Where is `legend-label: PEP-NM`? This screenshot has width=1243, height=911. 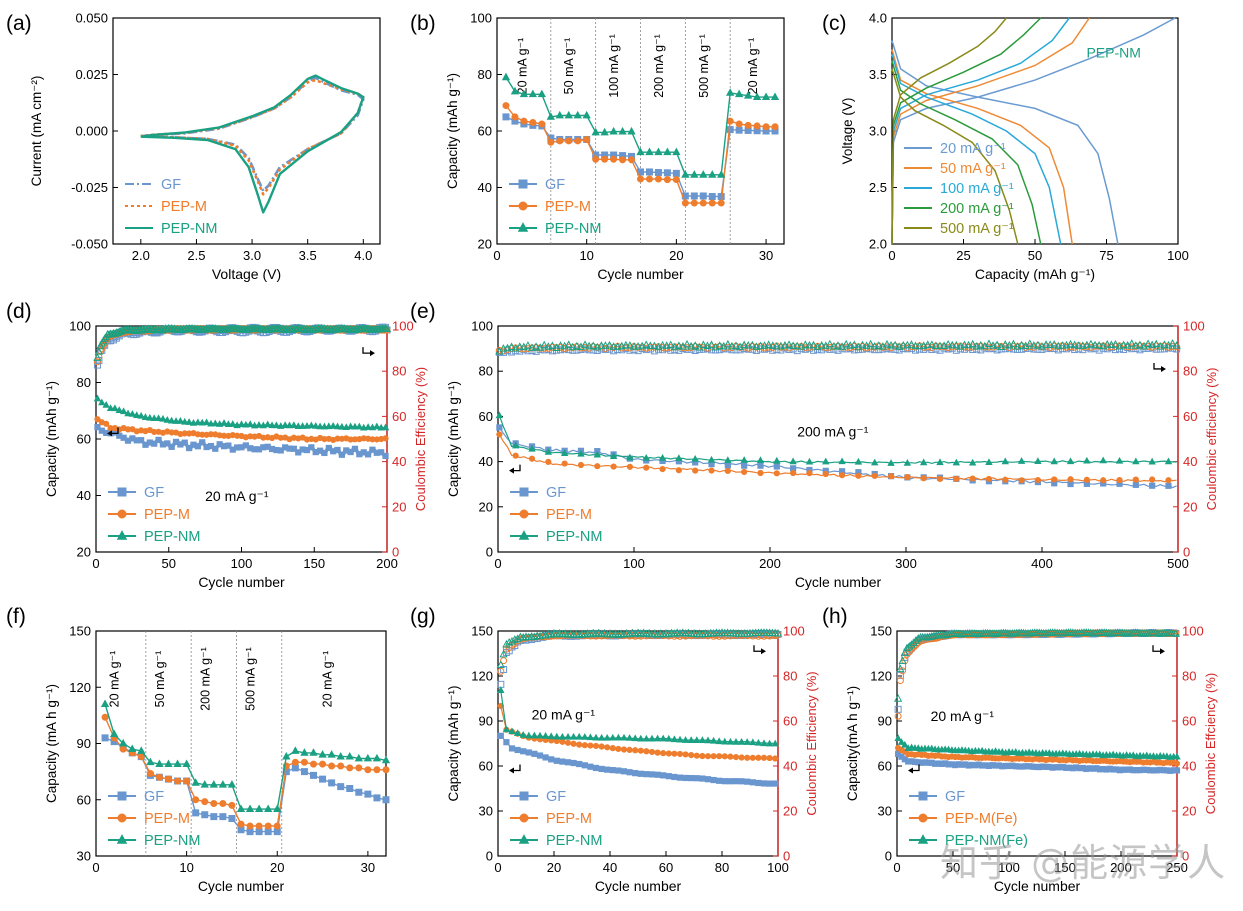 legend-label: PEP-NM is located at coordinates (574, 841).